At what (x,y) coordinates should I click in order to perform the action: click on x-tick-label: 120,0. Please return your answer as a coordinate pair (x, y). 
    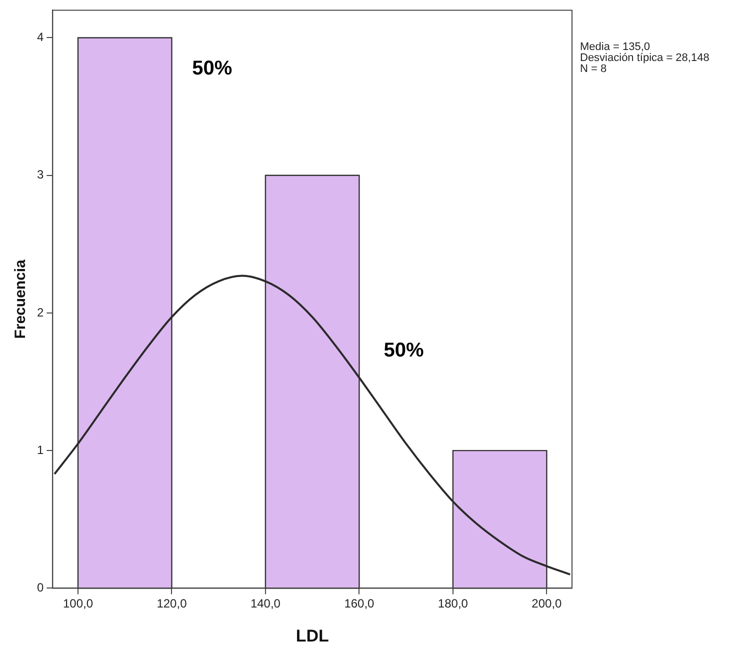
    Looking at the image, I should click on (172, 603).